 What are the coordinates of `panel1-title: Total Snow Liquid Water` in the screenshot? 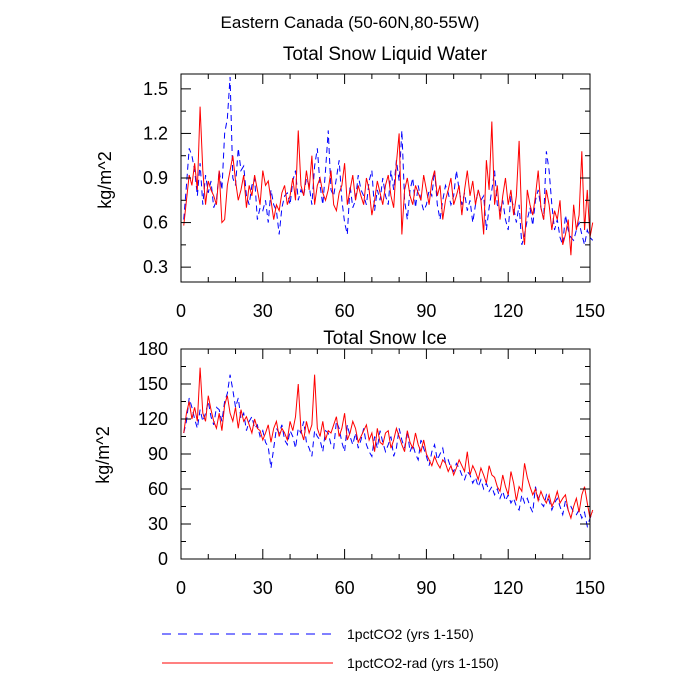 It's located at (385, 54).